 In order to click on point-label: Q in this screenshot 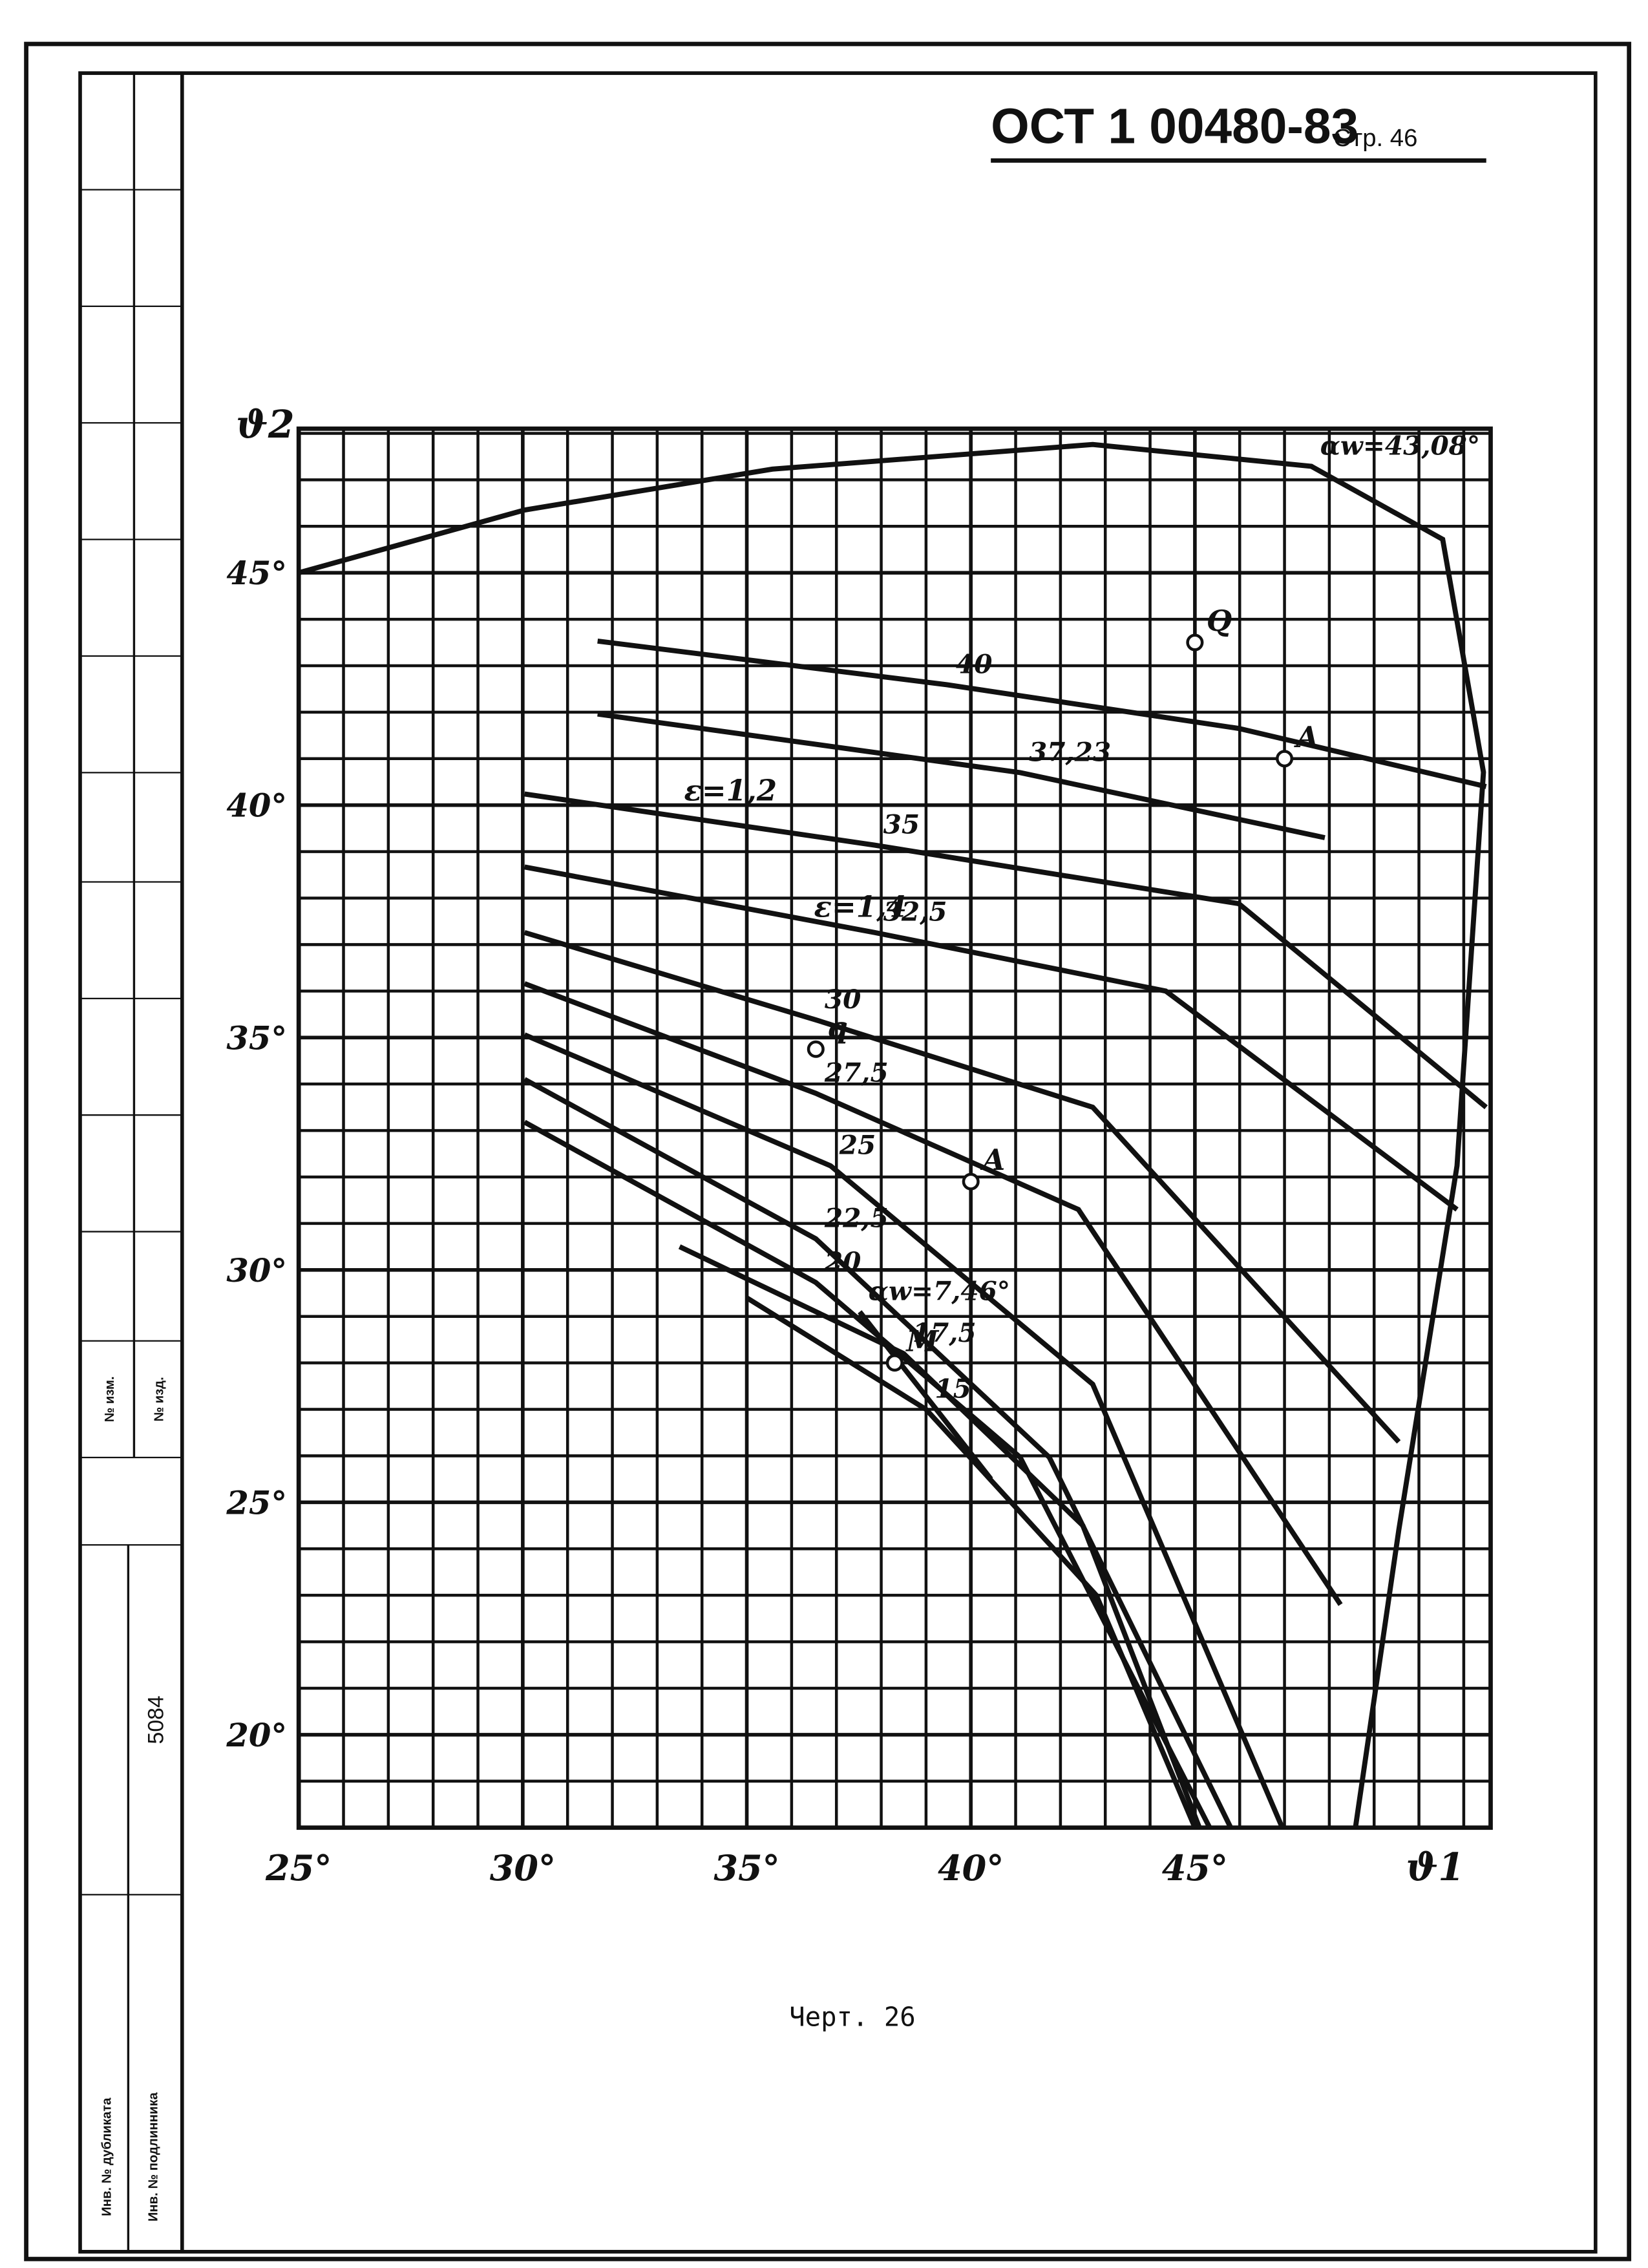, I will do `click(1219, 621)`.